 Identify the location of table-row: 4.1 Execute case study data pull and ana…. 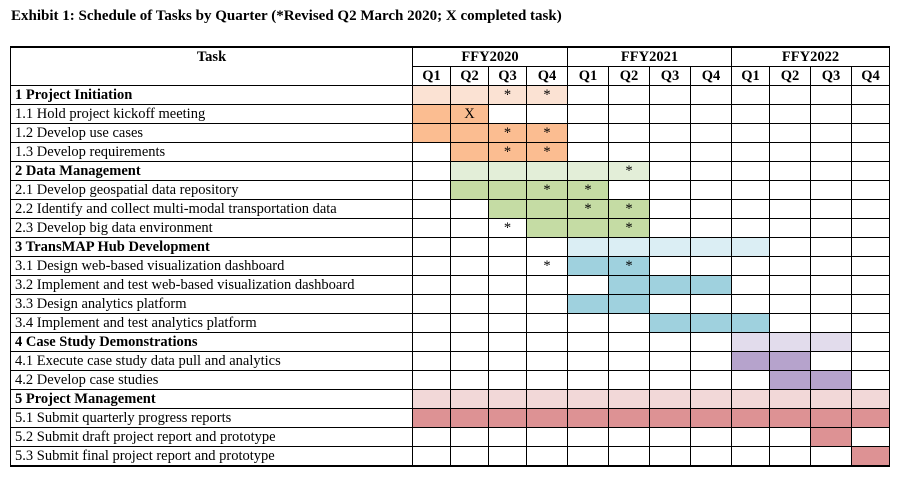
(450, 361).